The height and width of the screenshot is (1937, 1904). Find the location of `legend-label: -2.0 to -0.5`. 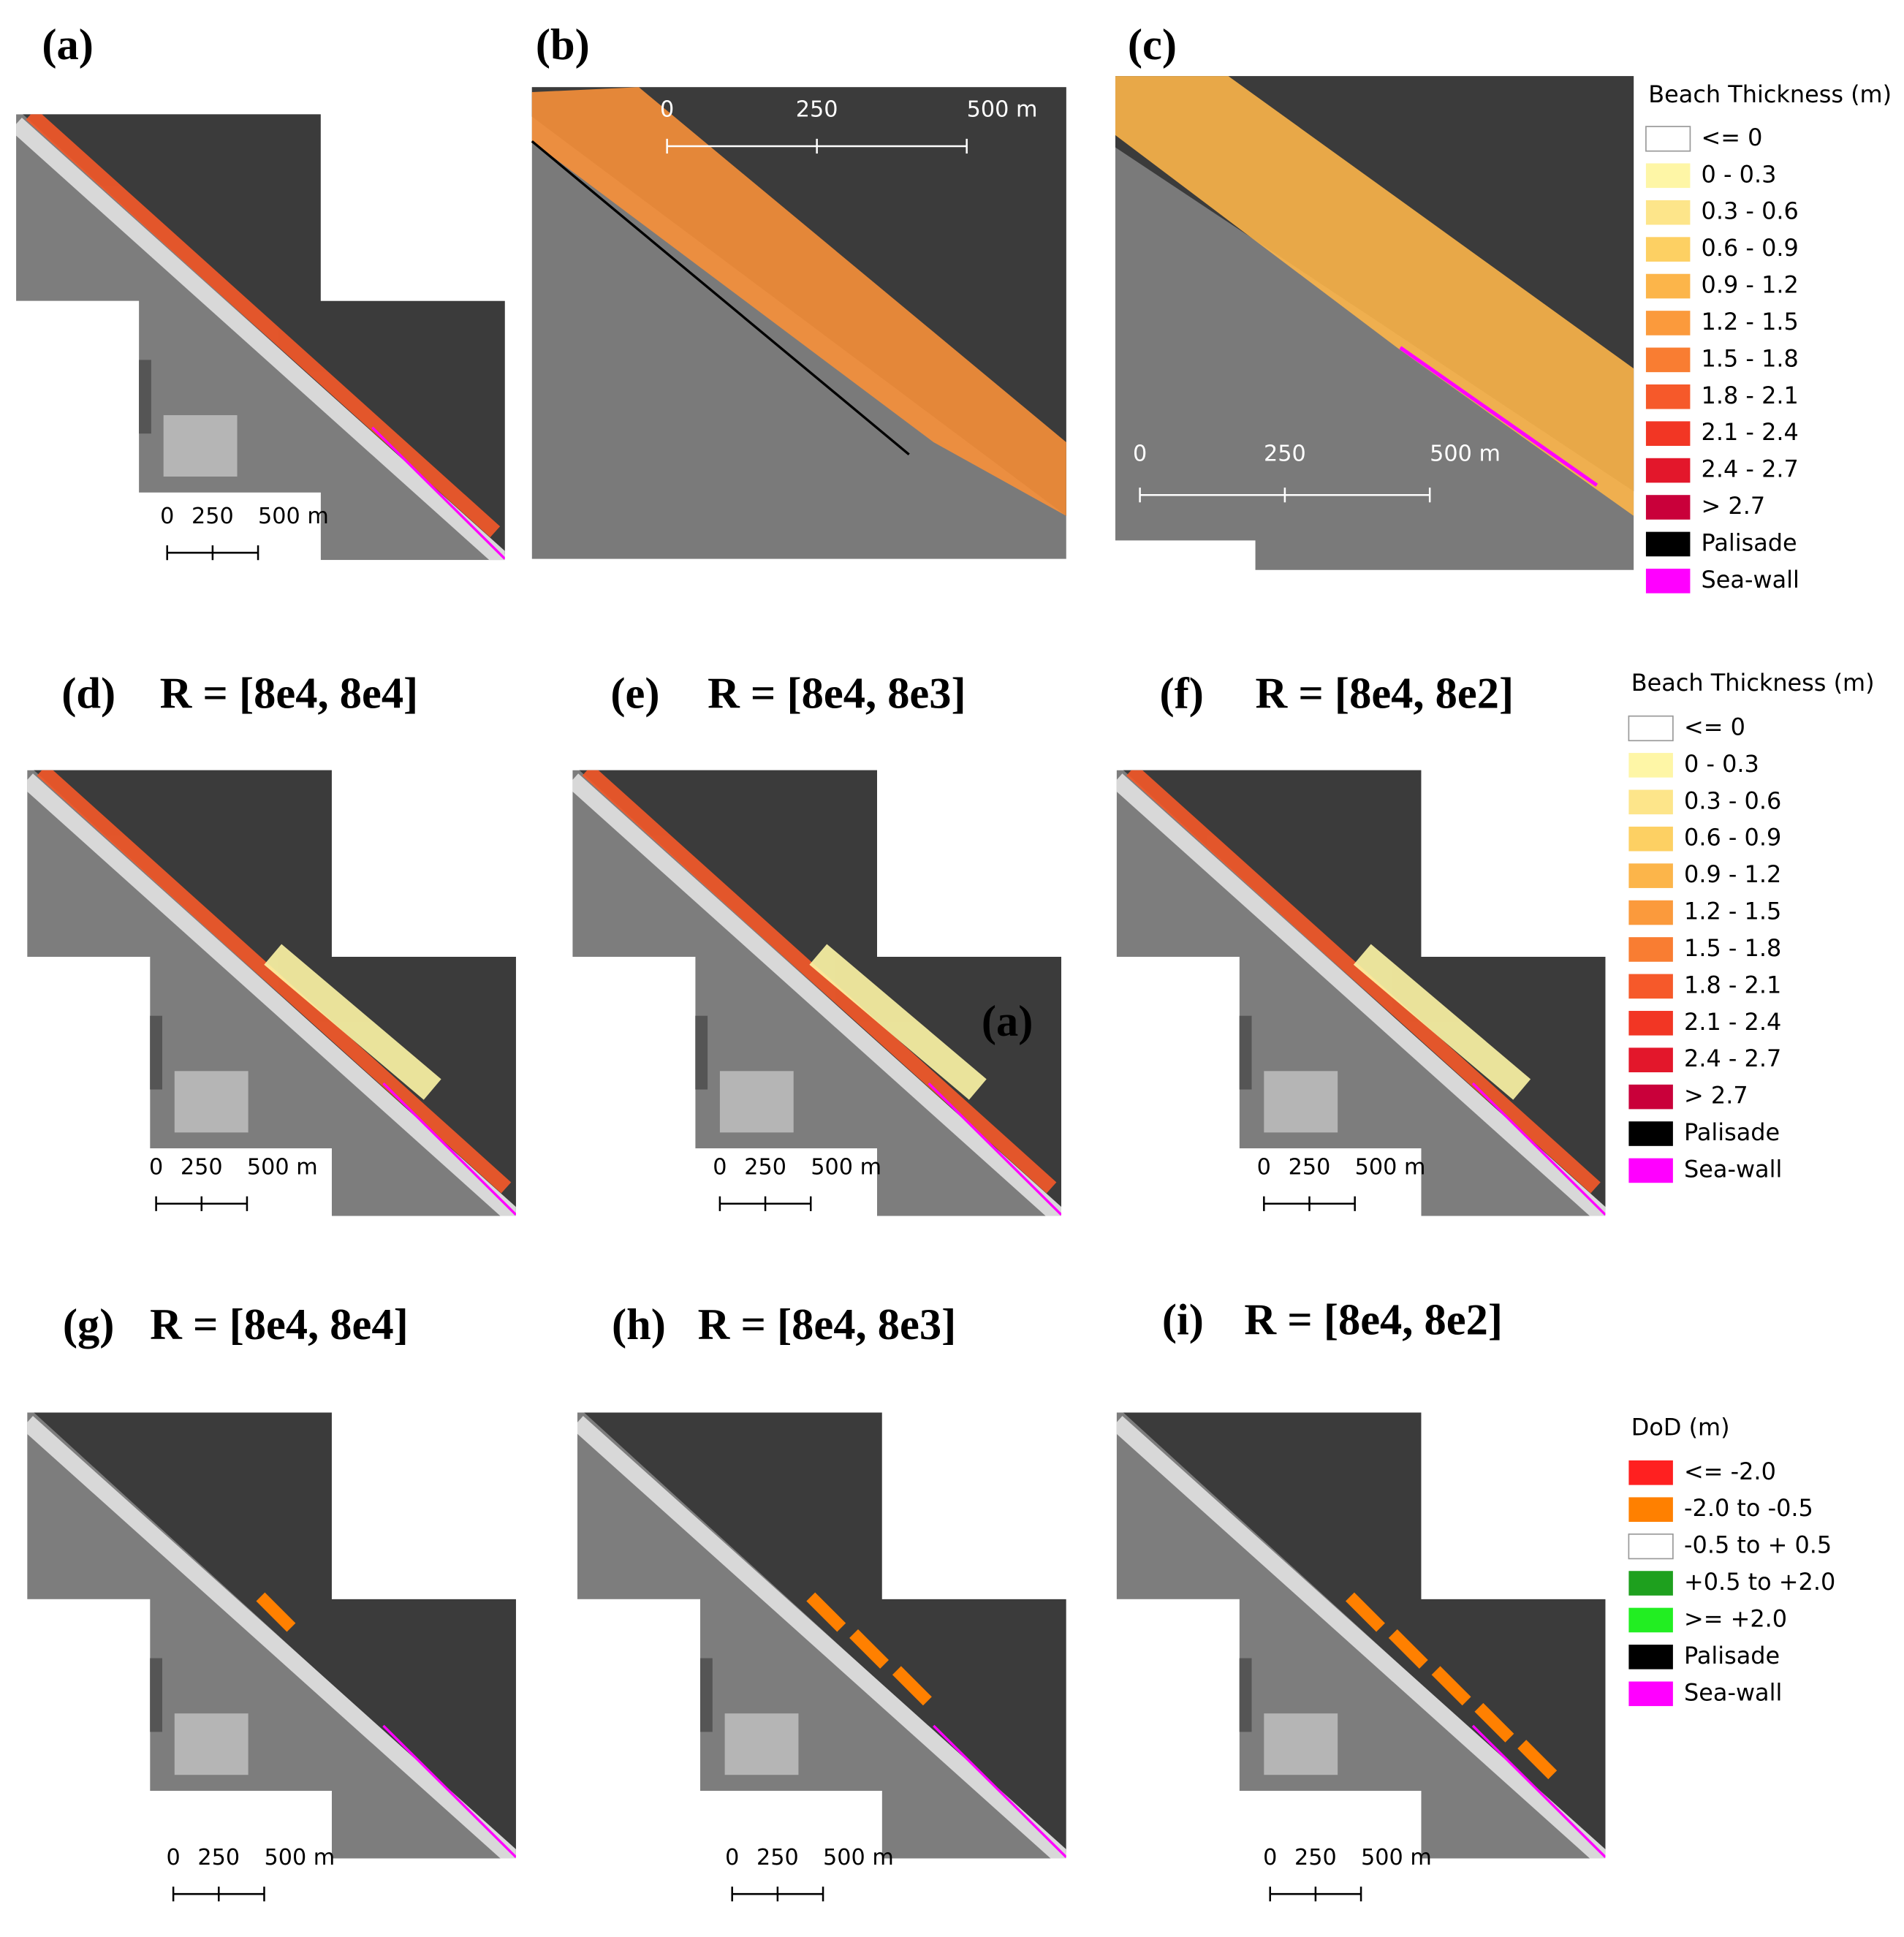

legend-label: -2.0 to -0.5 is located at coordinates (1749, 1508).